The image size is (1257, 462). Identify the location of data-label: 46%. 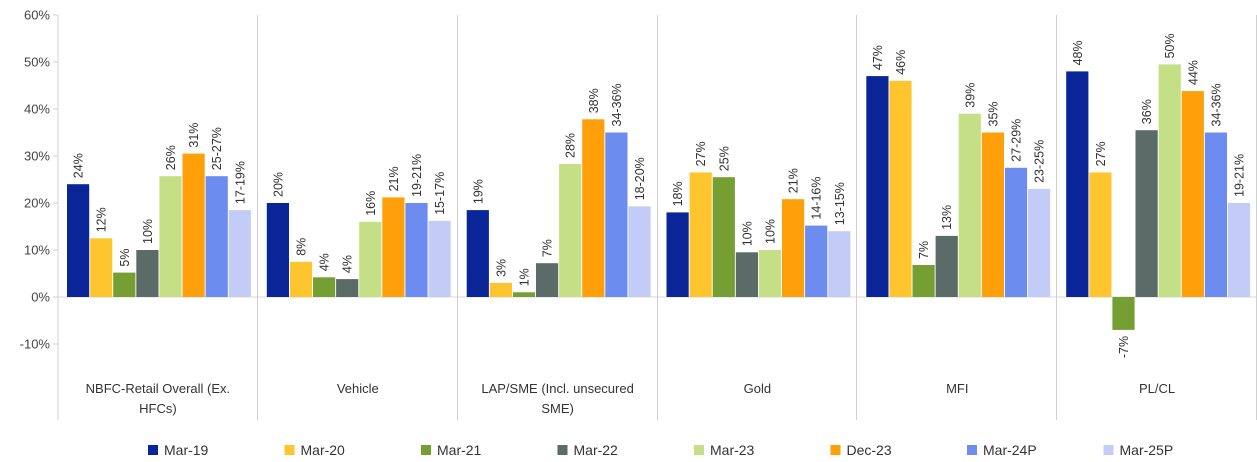
(901, 62).